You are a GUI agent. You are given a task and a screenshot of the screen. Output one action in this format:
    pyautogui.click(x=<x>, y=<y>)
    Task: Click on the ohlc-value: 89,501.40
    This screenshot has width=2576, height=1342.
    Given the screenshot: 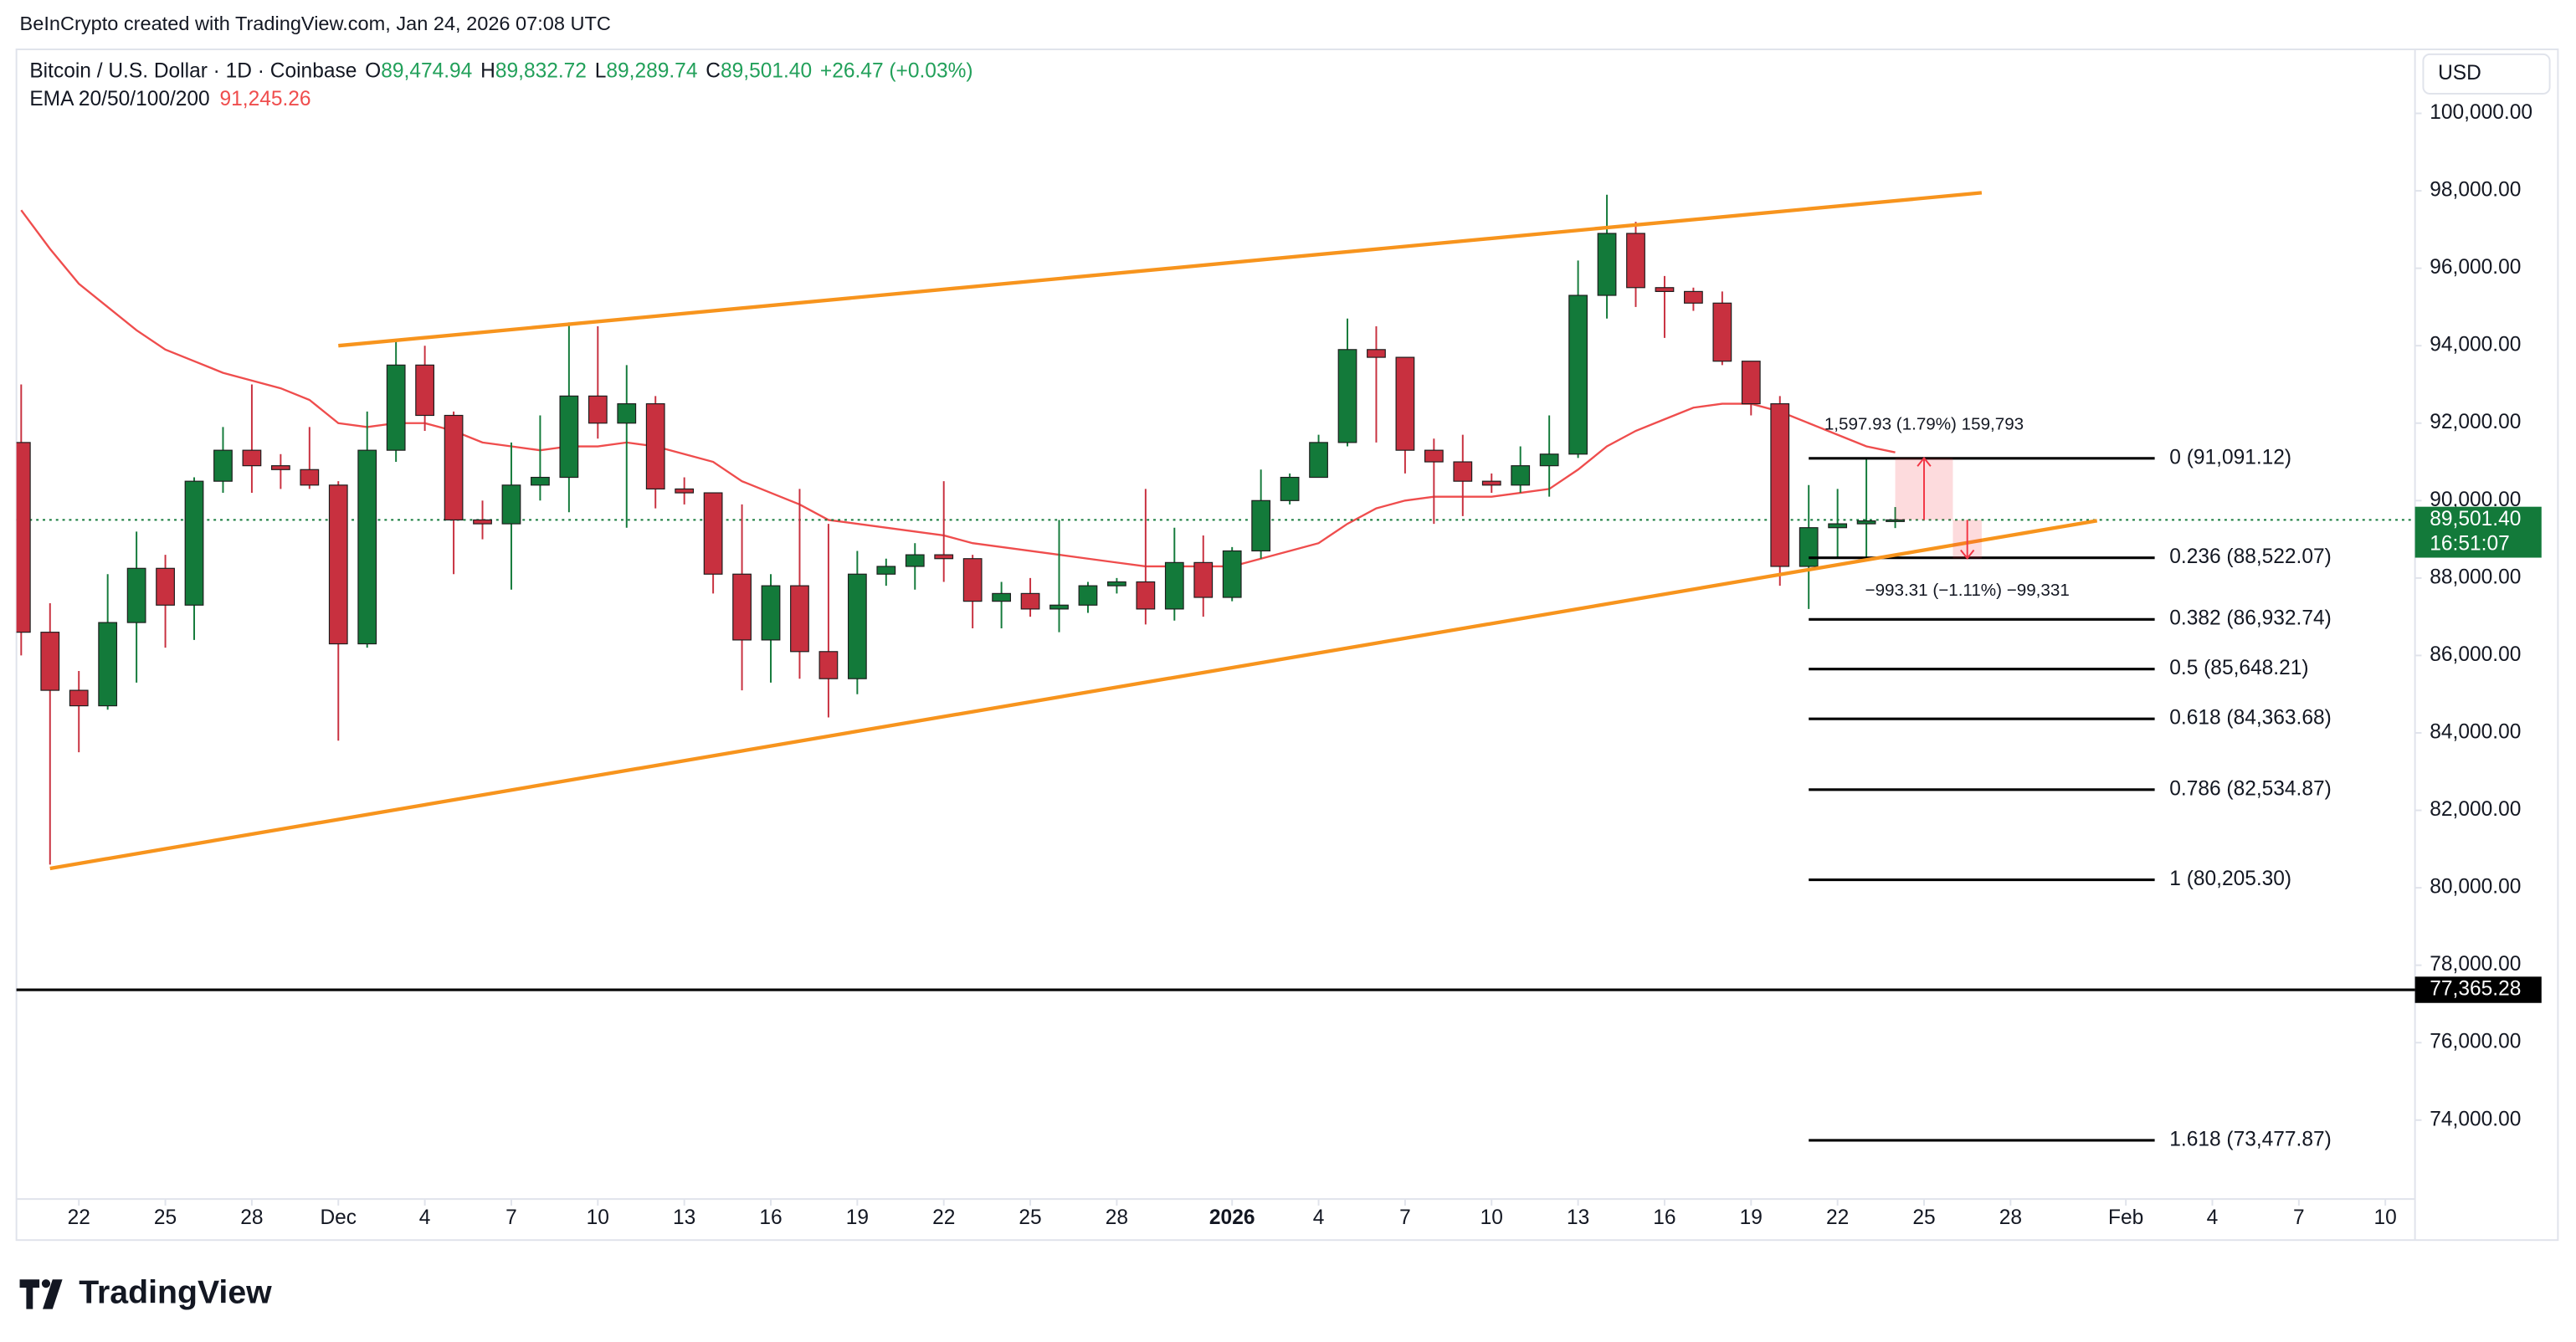 What is the action you would take?
    pyautogui.click(x=766, y=71)
    